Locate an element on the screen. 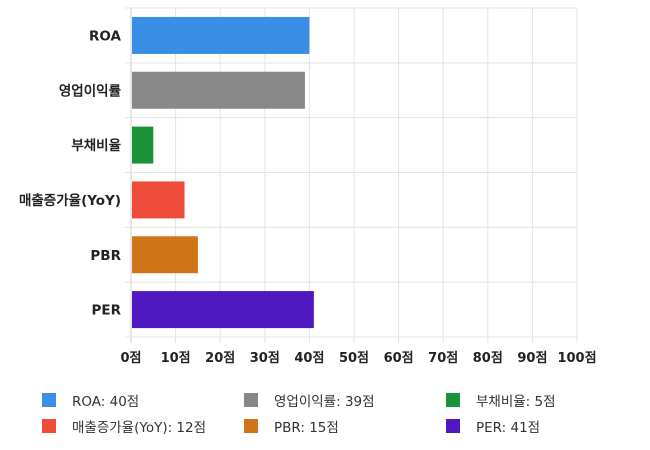 This screenshot has width=650, height=450. legend-label-pbr: PBR: 15점 is located at coordinates (306, 428).